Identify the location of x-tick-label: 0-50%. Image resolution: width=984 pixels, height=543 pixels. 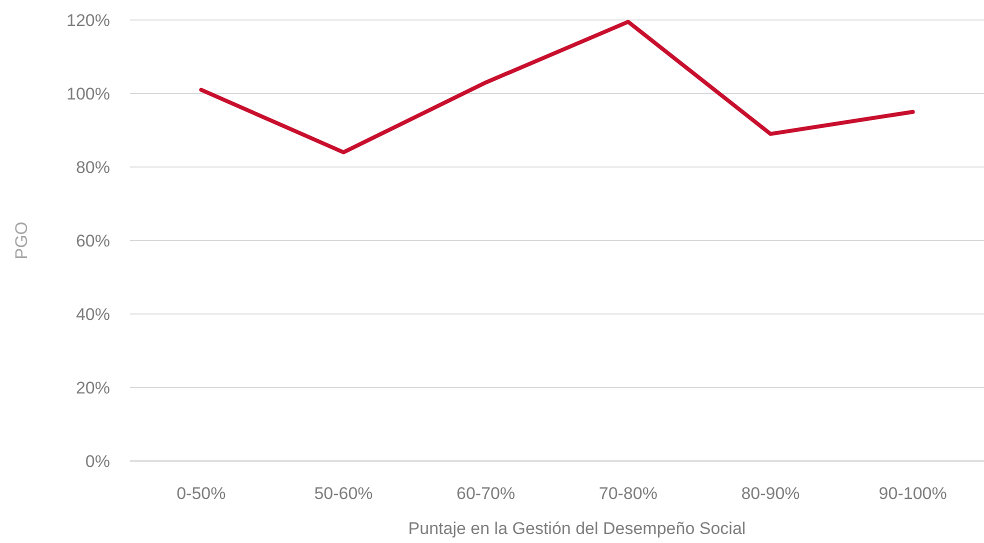
(201, 493).